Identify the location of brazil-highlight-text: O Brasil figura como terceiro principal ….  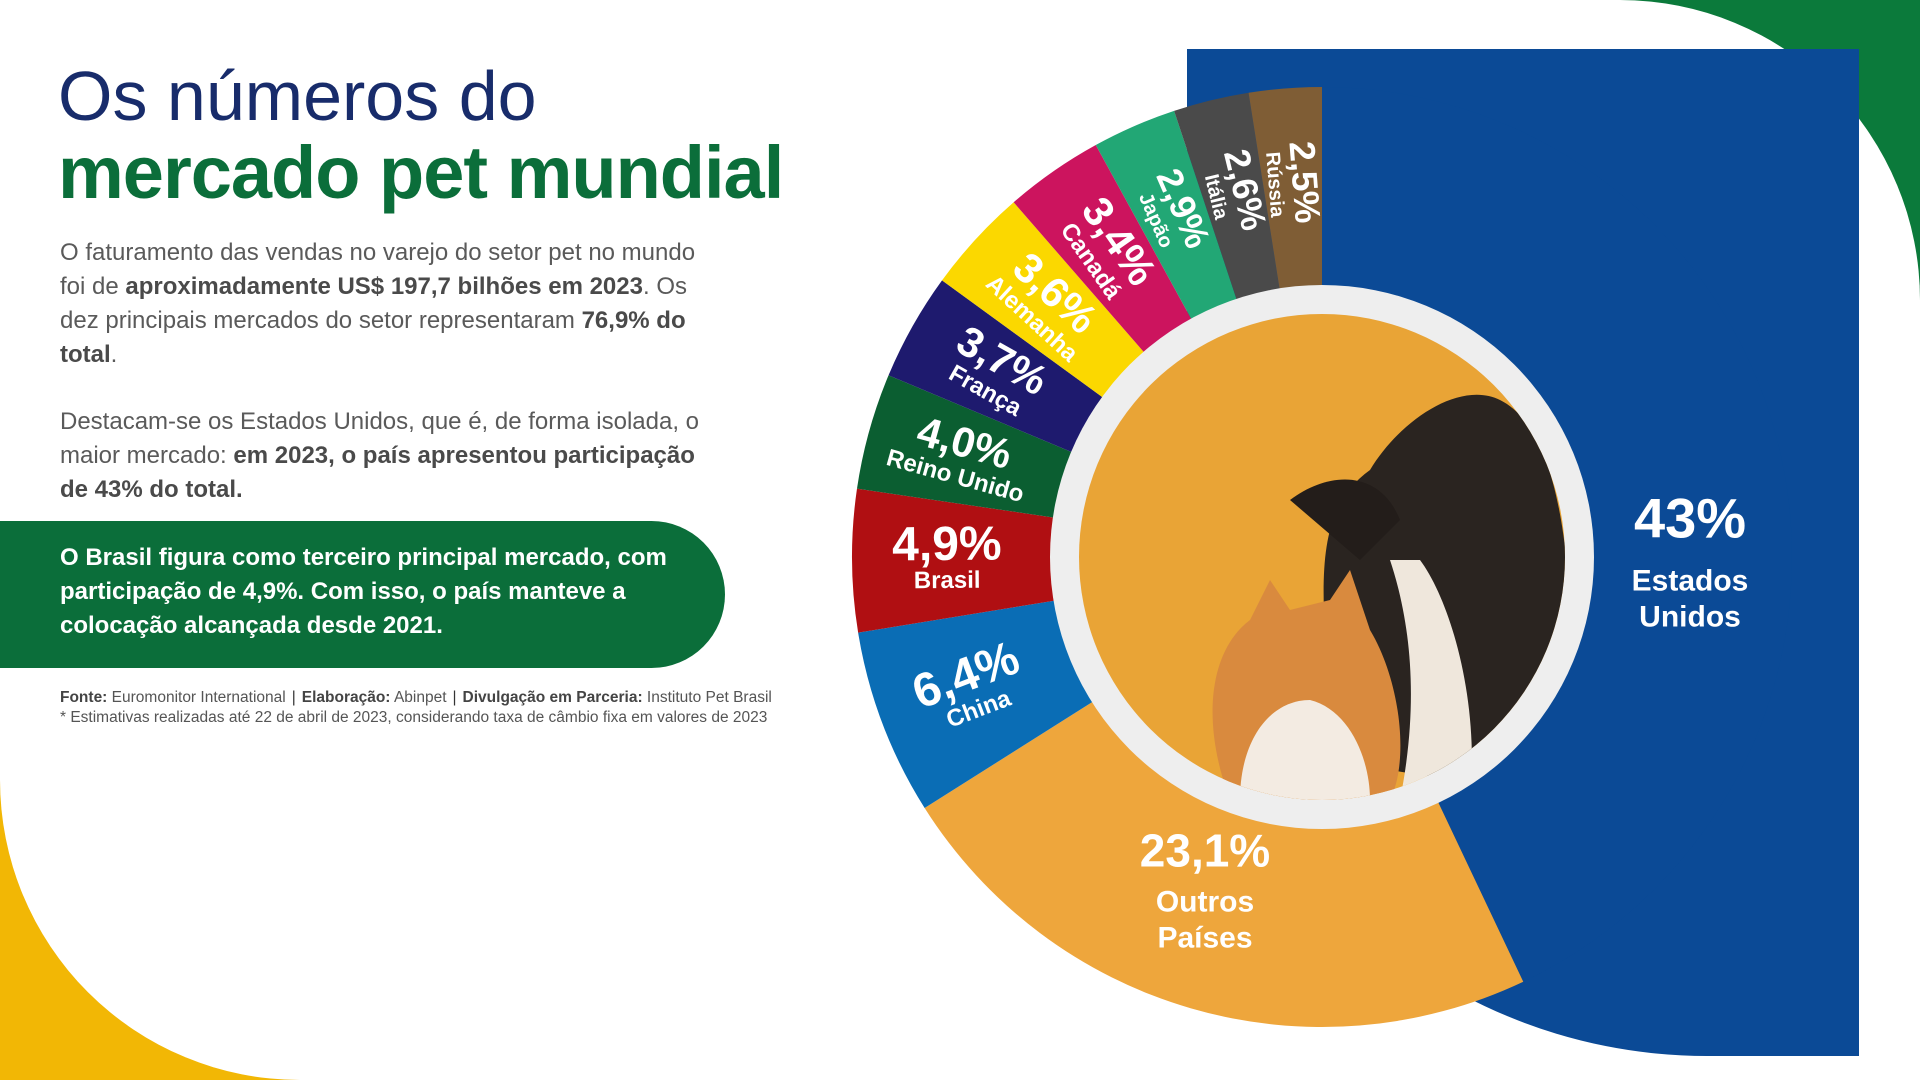
(363, 591).